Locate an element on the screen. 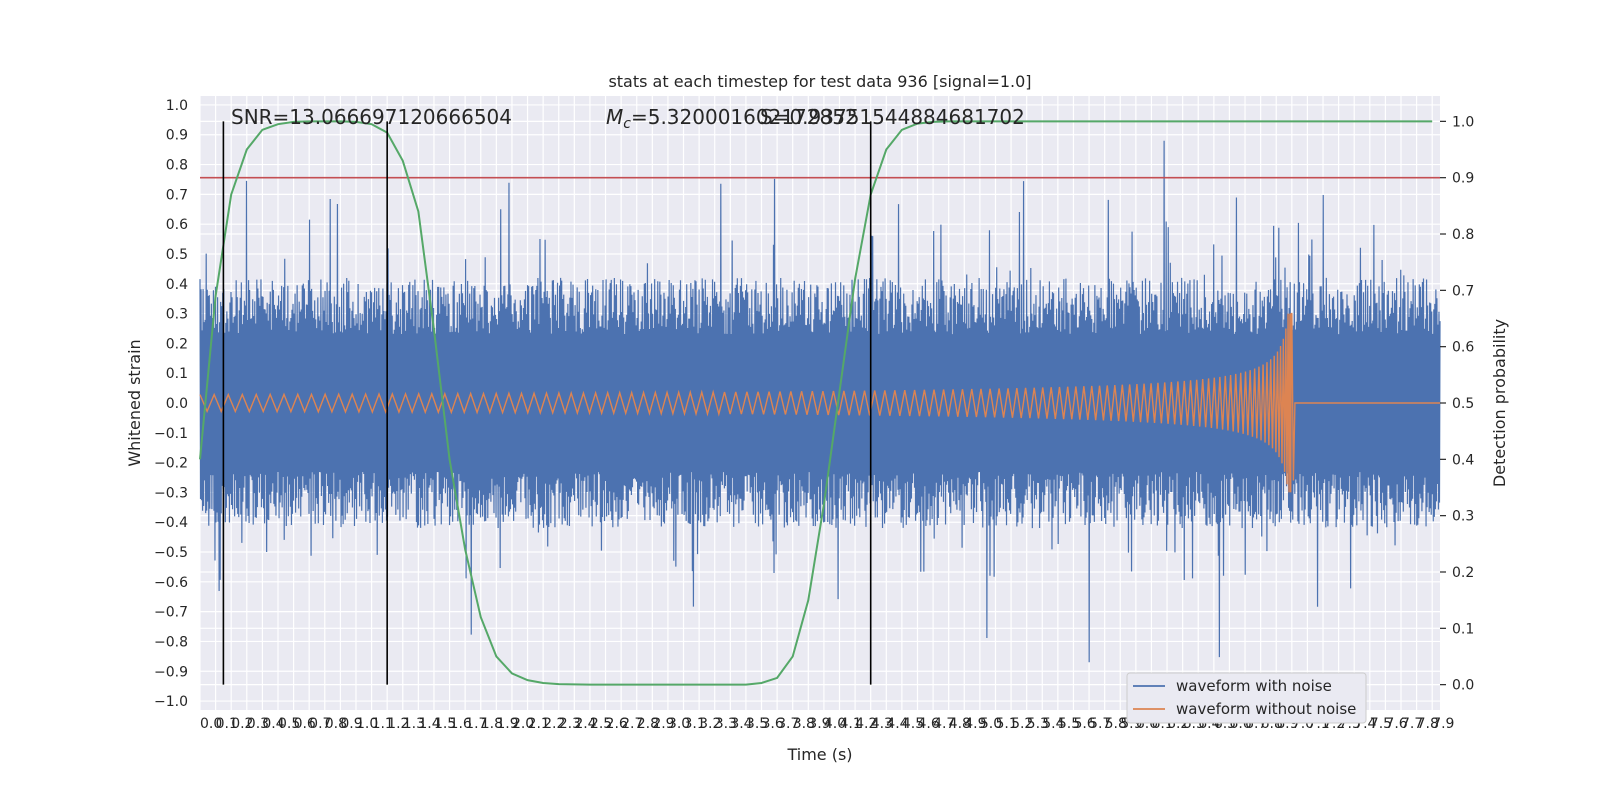 This screenshot has height=800, width=1600. y-tick-label: 0.6 is located at coordinates (177, 225).